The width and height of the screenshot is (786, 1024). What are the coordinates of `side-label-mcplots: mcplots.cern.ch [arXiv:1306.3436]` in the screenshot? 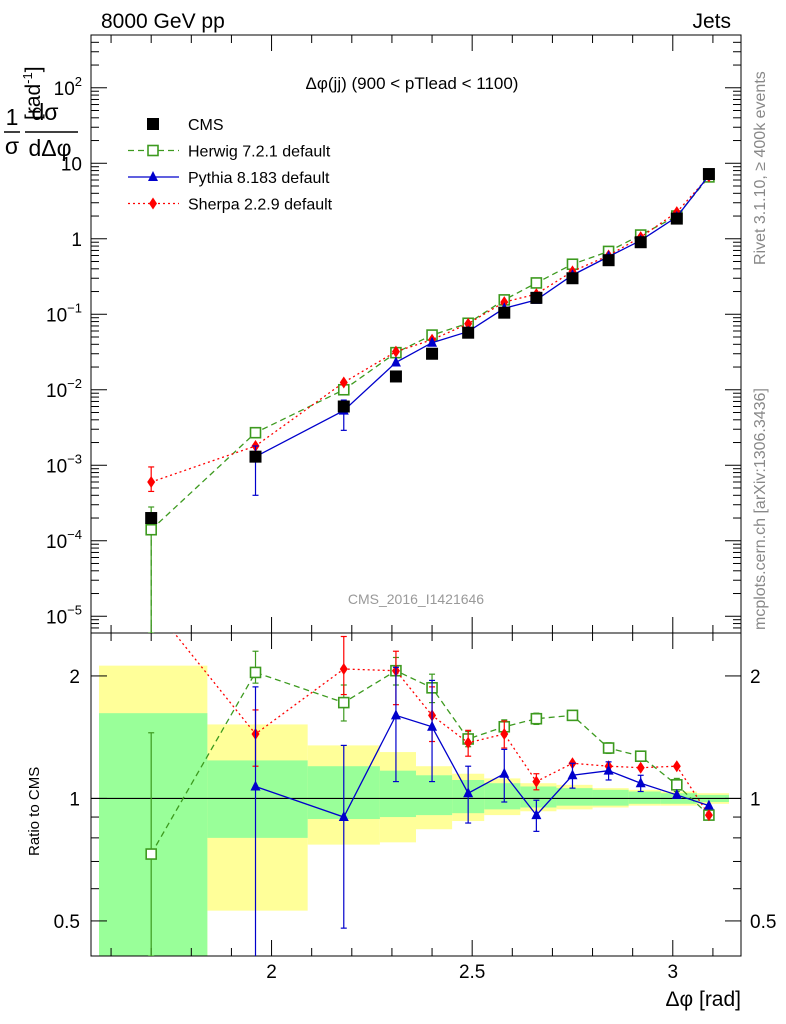 It's located at (760, 509).